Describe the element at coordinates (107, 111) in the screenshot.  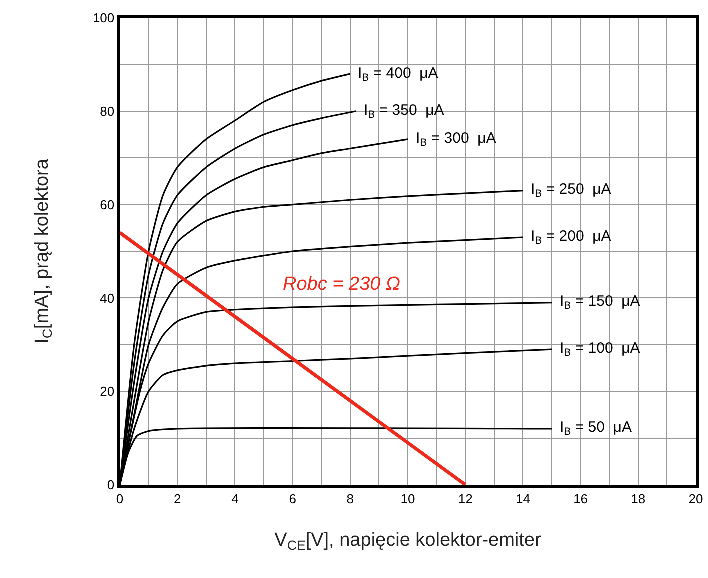
I see `y-tick-label: 80` at that location.